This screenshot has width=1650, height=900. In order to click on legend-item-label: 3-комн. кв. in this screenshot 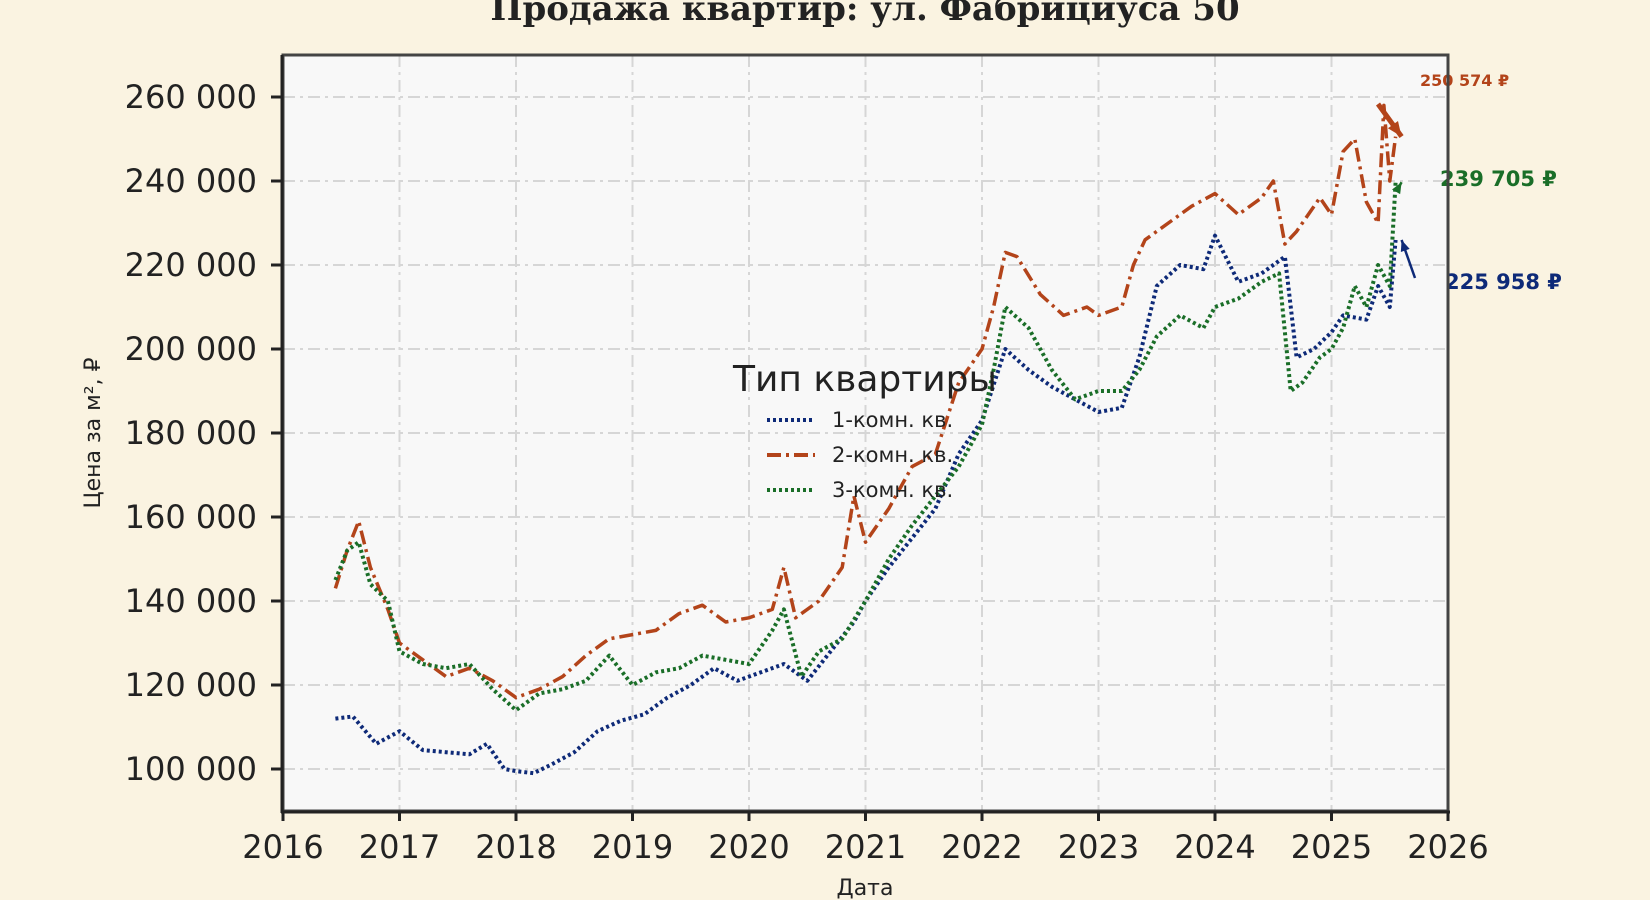, I will do `click(892, 490)`.